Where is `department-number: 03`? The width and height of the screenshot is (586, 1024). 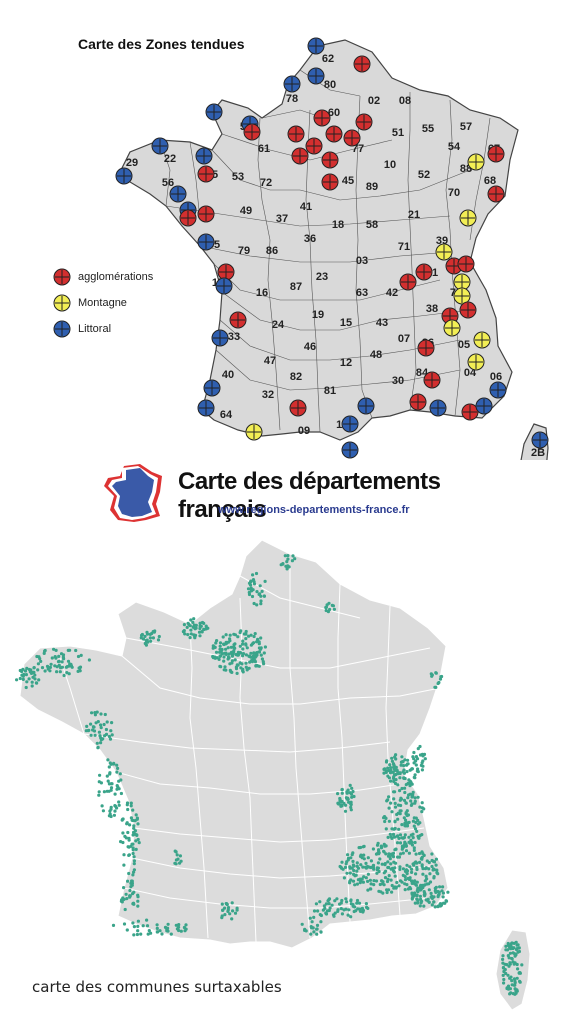
department-number: 03 is located at coordinates (362, 261).